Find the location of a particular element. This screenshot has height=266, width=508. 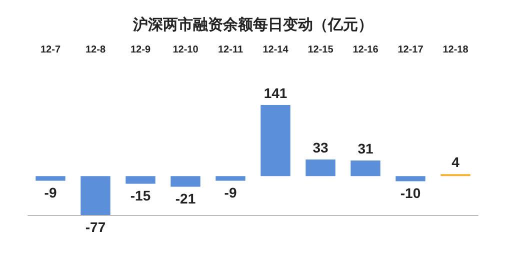

x-tick-label: 12-10 is located at coordinates (185, 50).